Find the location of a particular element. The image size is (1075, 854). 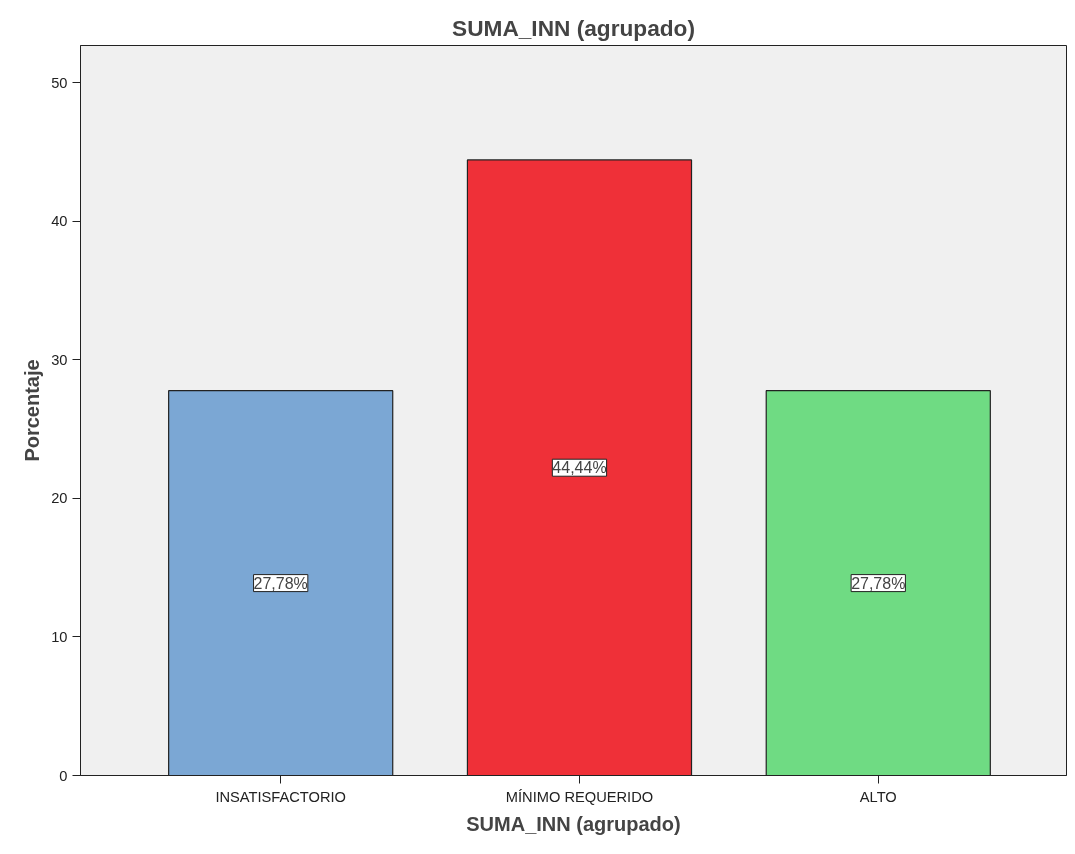

x-tick-label: ALTO is located at coordinates (878, 796).